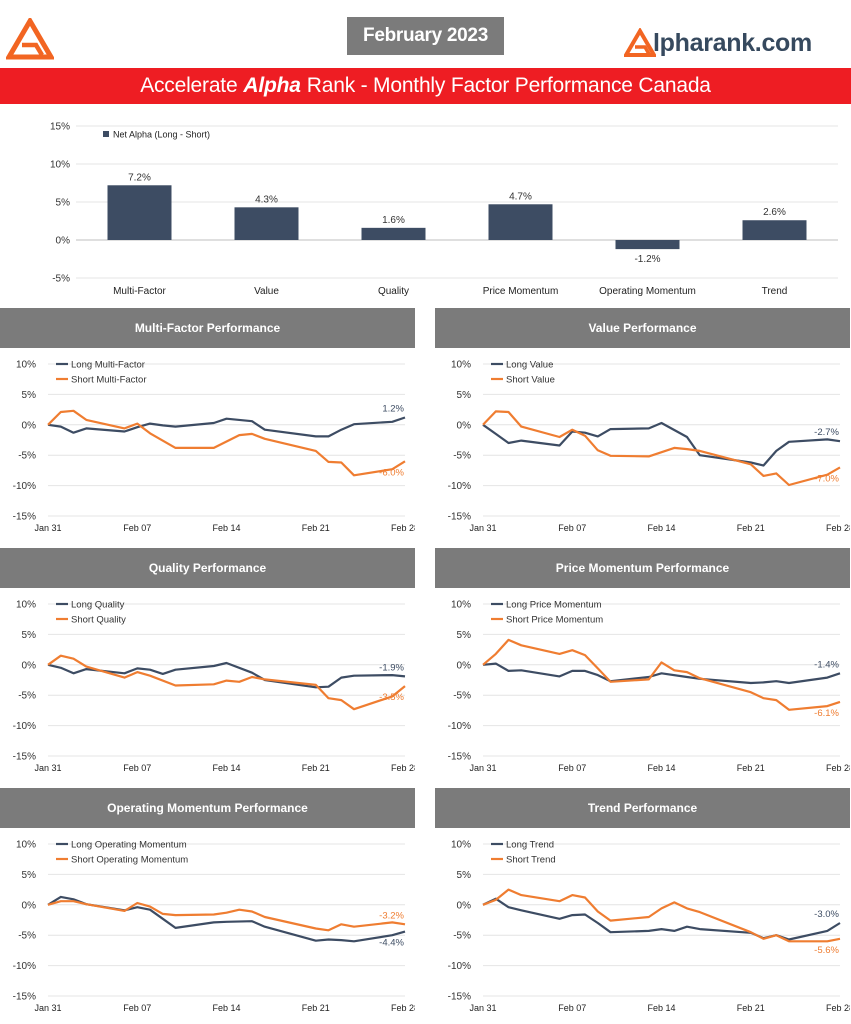 The image size is (851, 1024). Describe the element at coordinates (139, 177) in the screenshot. I see `bar-value-label: 7.2%` at that location.